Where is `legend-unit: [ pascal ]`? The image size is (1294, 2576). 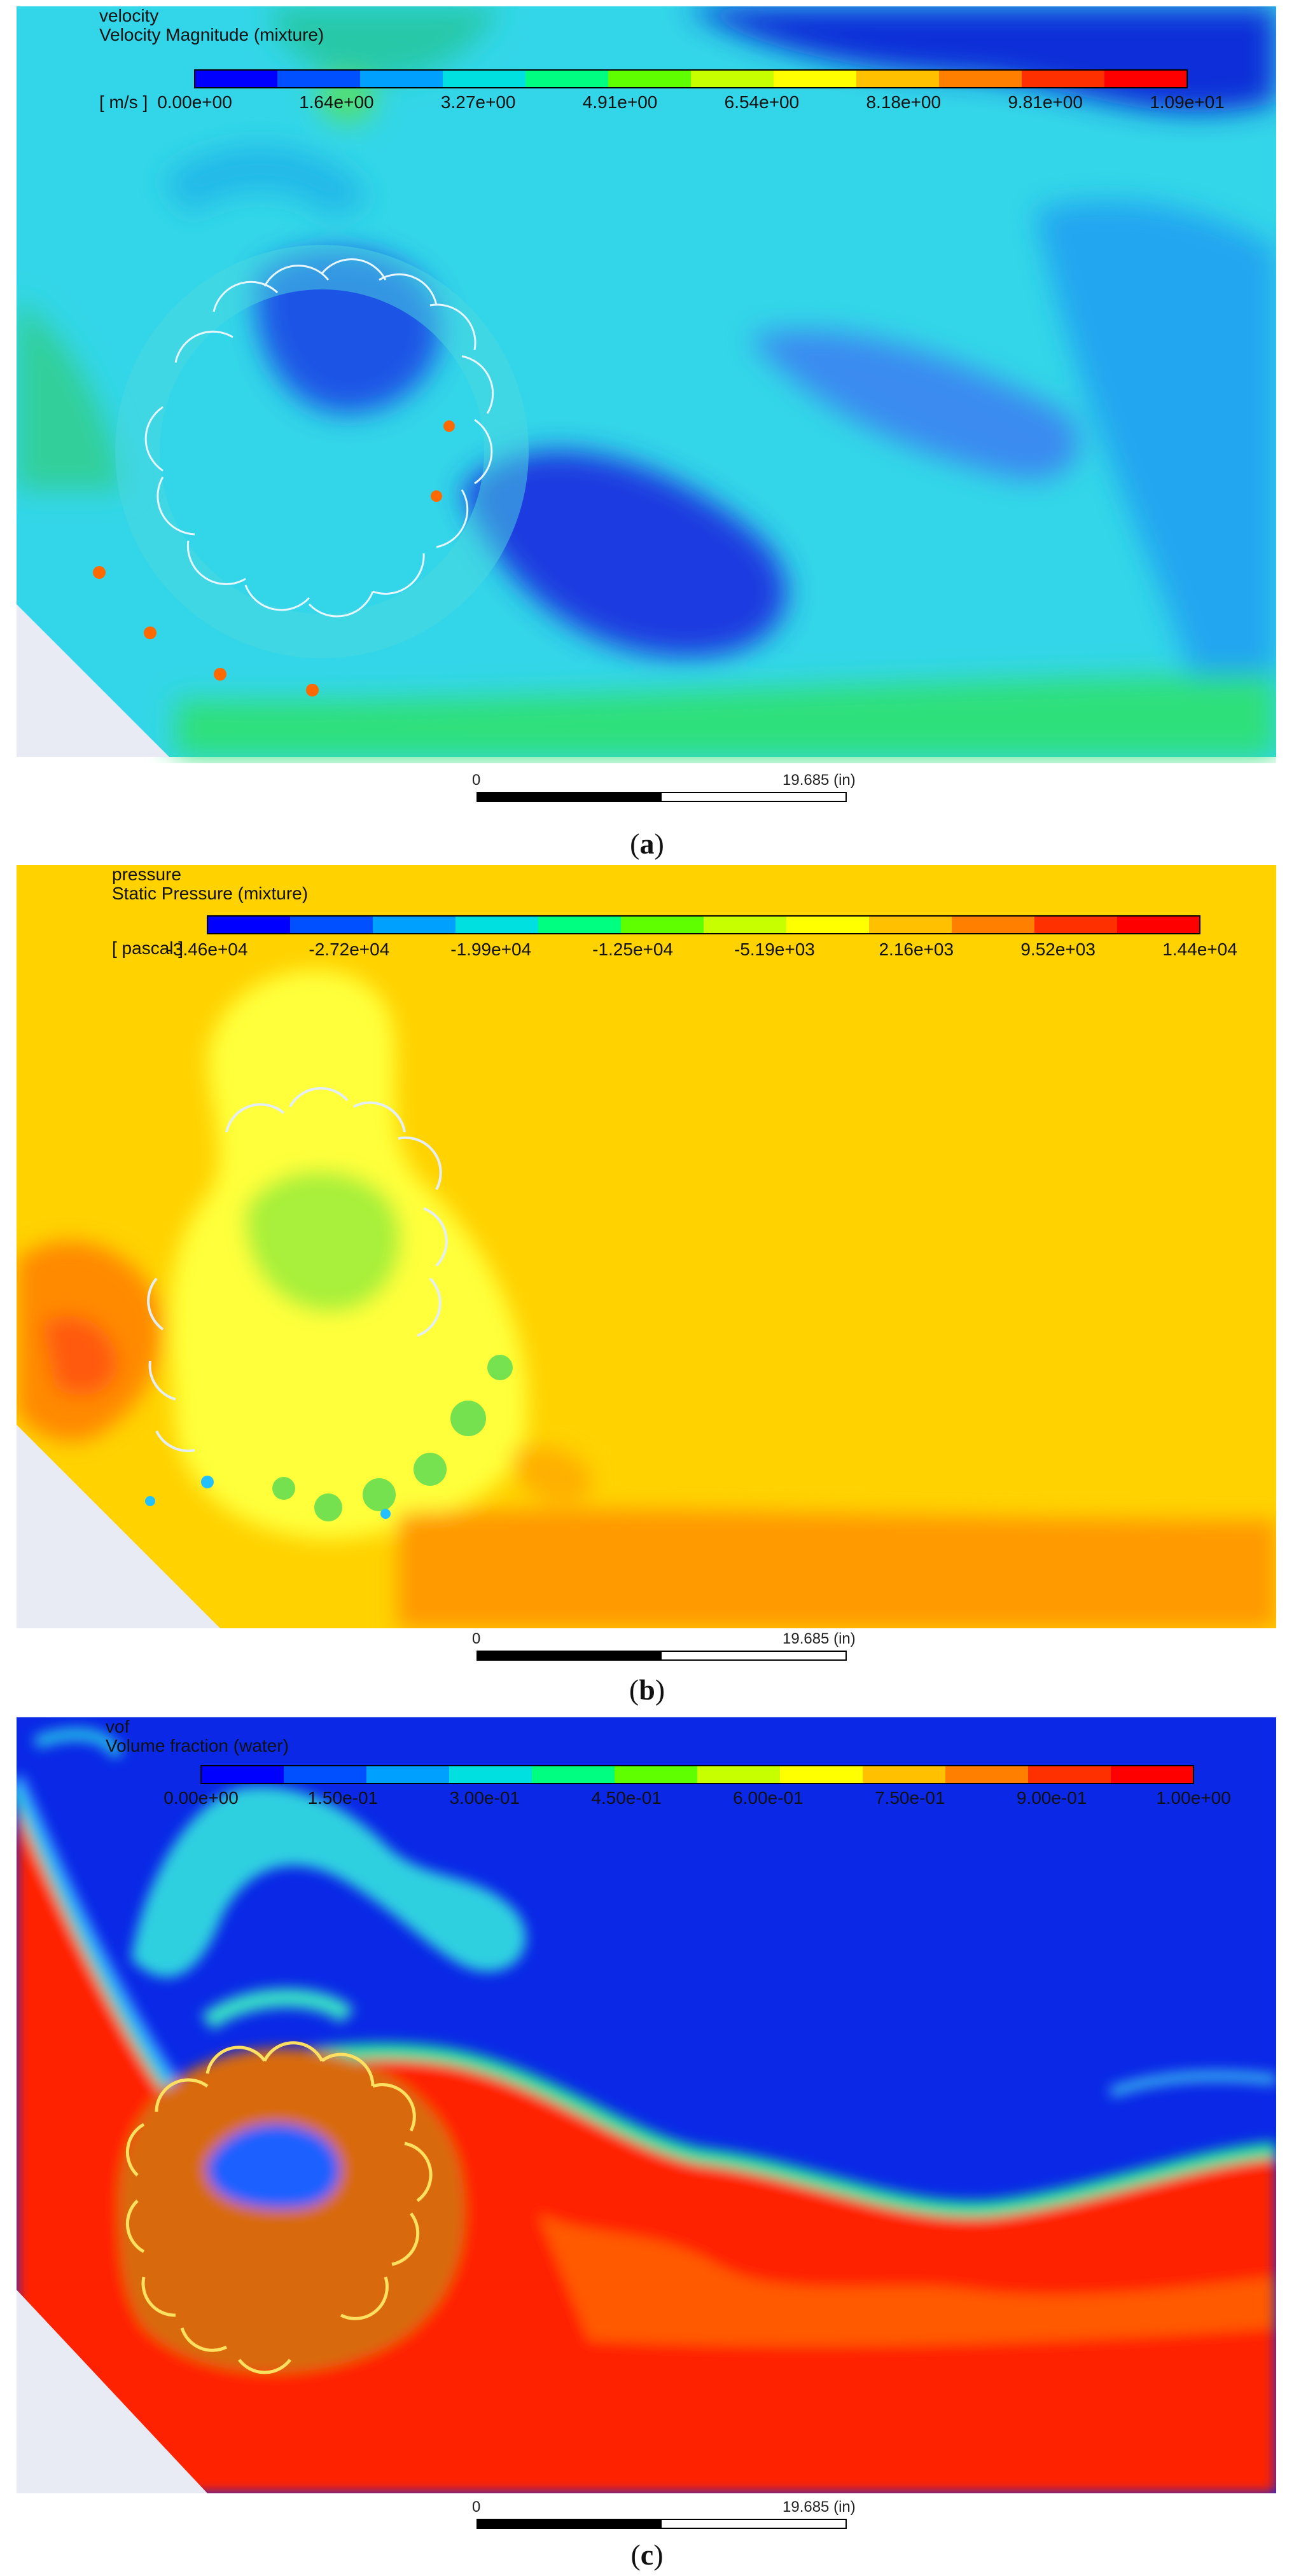
legend-unit: [ pascal ] is located at coordinates (148, 948).